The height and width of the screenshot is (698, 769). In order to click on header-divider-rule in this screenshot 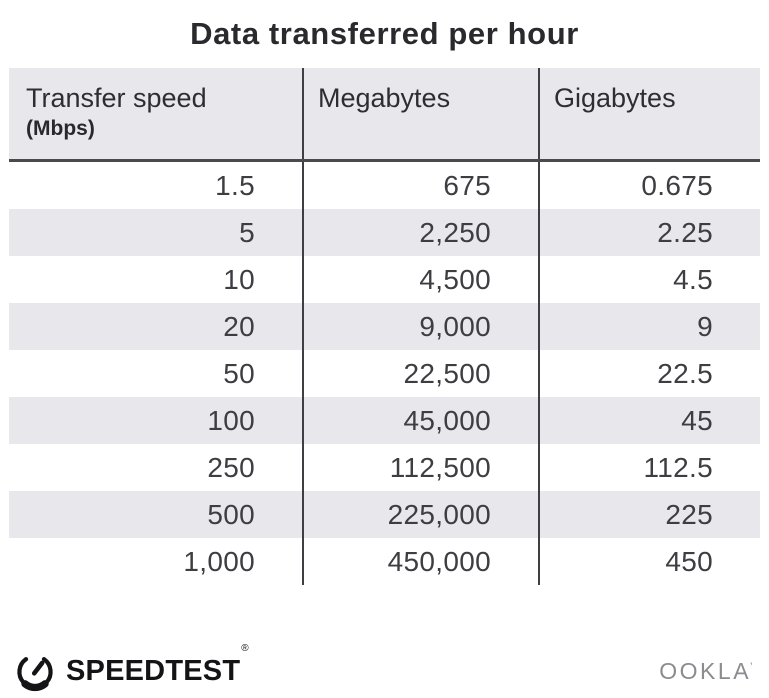, I will do `click(384, 160)`.